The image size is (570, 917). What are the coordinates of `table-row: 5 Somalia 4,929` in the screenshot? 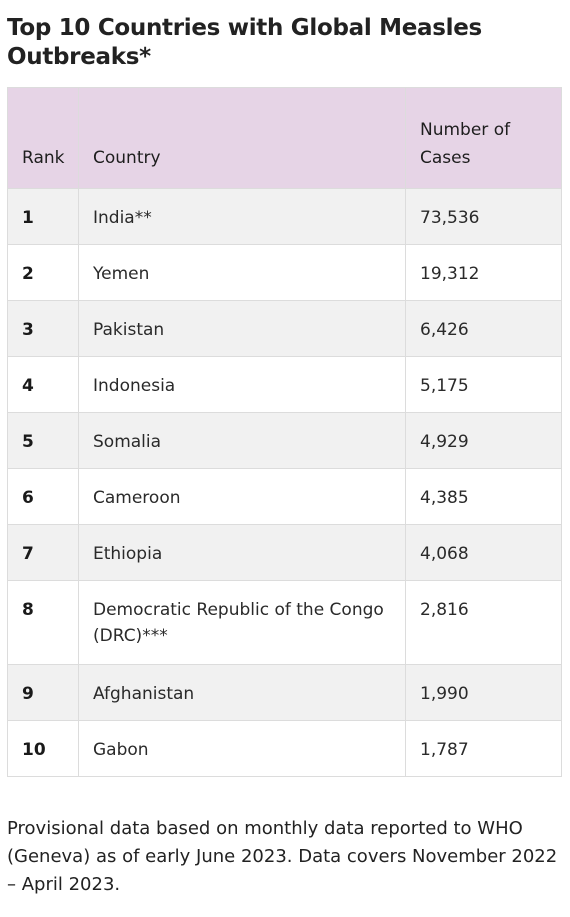 It's located at (284, 440).